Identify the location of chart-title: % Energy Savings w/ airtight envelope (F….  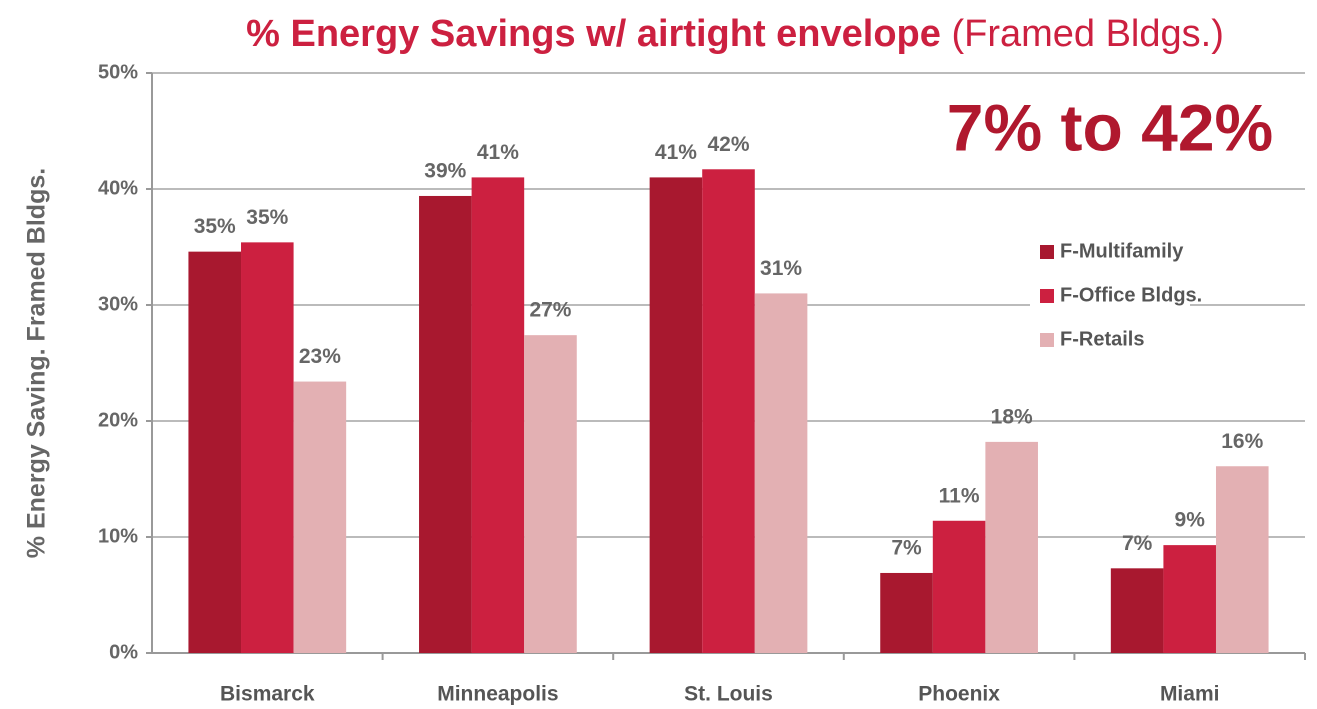
(735, 34).